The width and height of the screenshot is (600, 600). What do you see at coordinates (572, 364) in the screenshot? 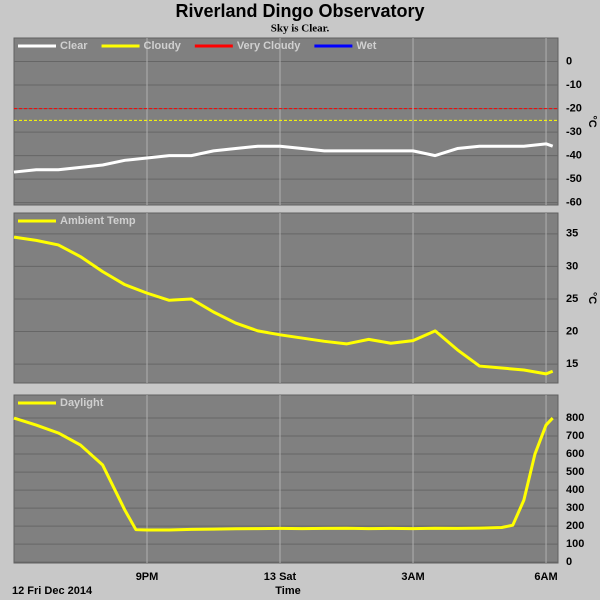
I see `y-tick-label: 15` at bounding box center [572, 364].